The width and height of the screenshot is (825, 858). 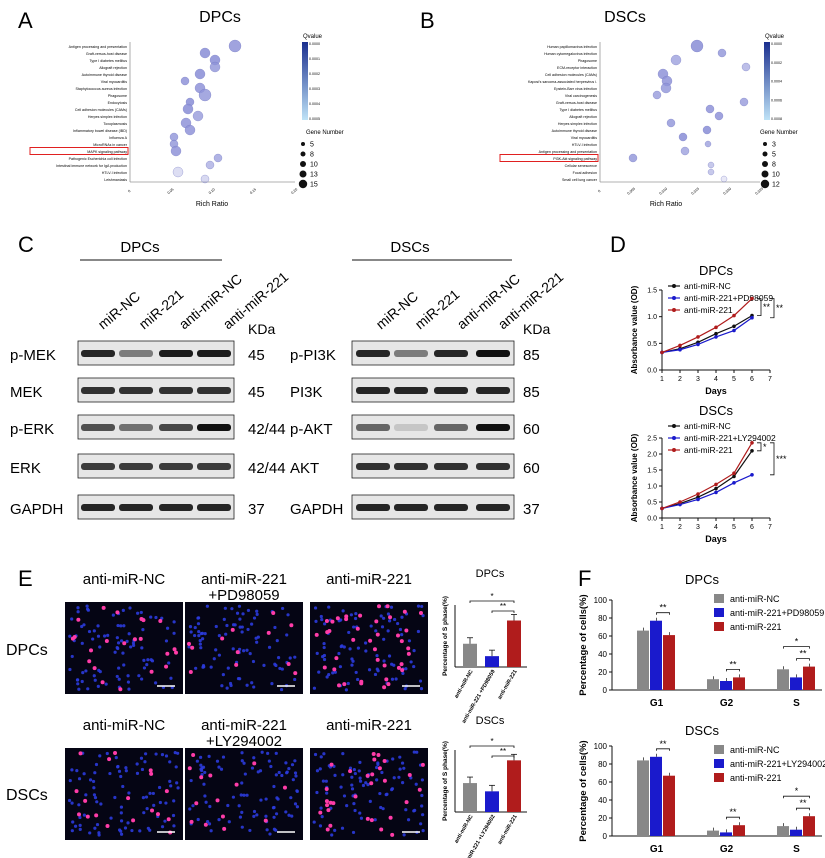 What do you see at coordinates (578, 110) in the screenshot?
I see `b-term-label: Type I diabetes mellitus` at bounding box center [578, 110].